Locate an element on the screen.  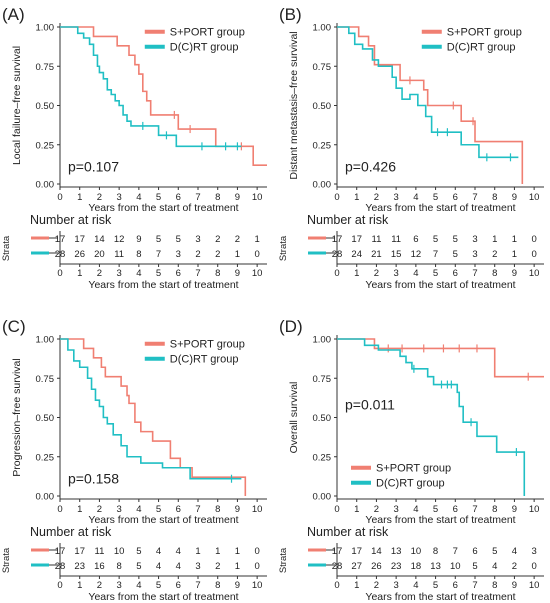
x-tick-label: 1 is located at coordinates (79, 509).